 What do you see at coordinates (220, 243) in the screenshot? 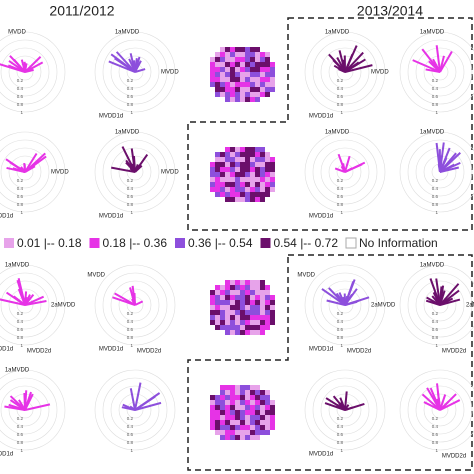
I see `legend-label: 0.36 |-- 0.54` at bounding box center [220, 243].